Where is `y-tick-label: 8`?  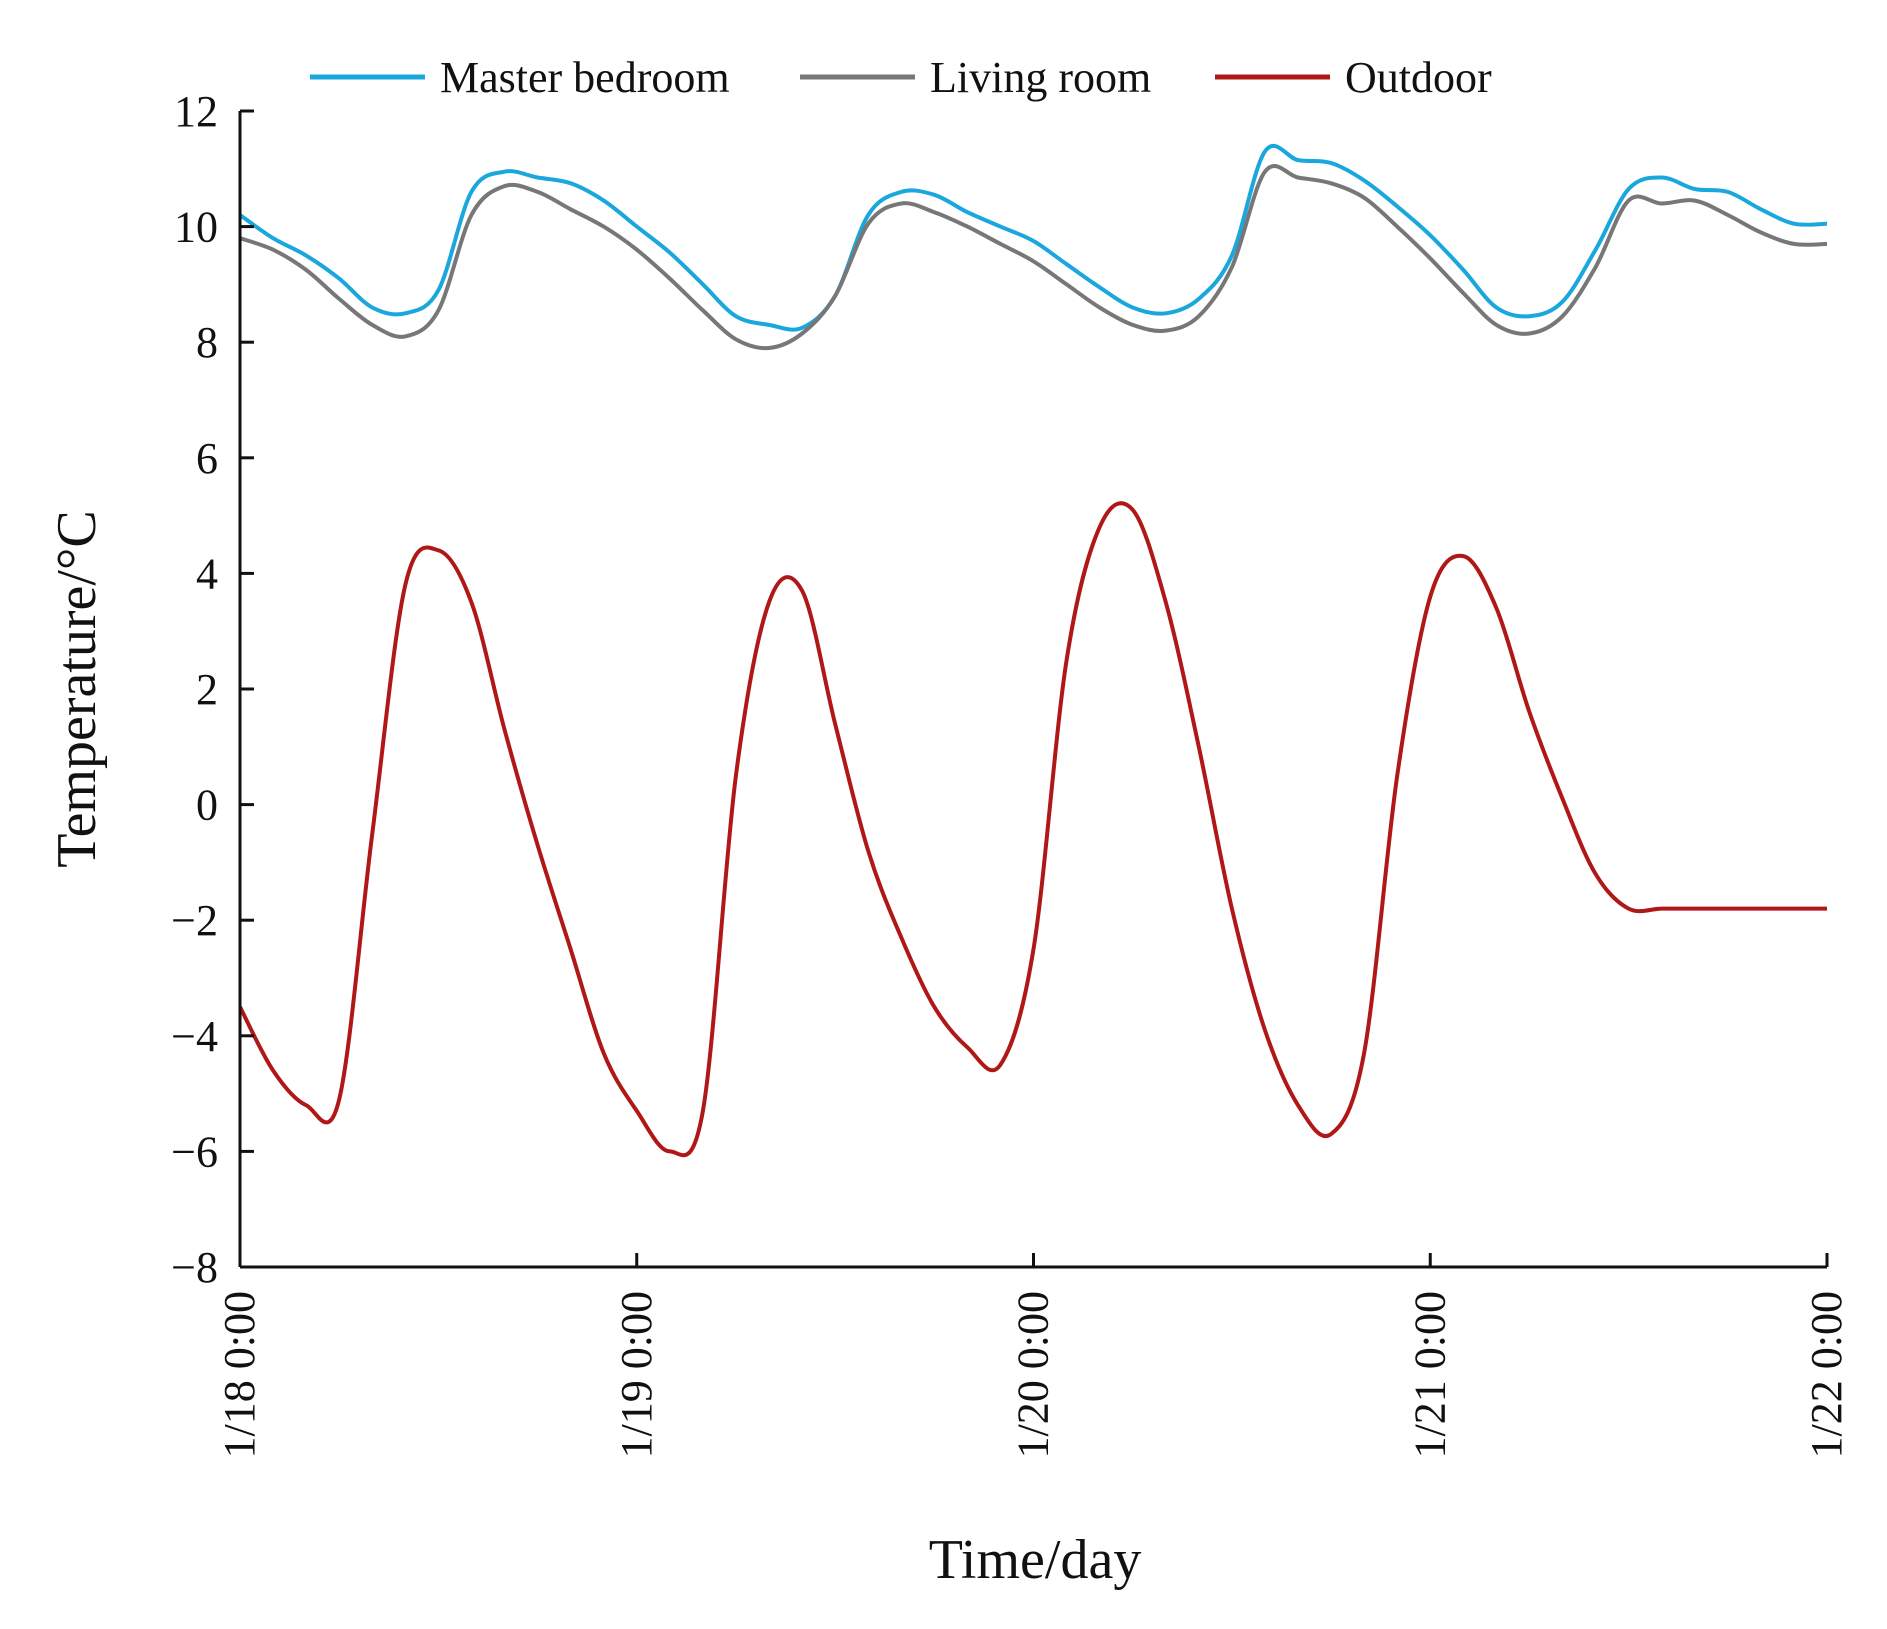 y-tick-label: 8 is located at coordinates (207, 342).